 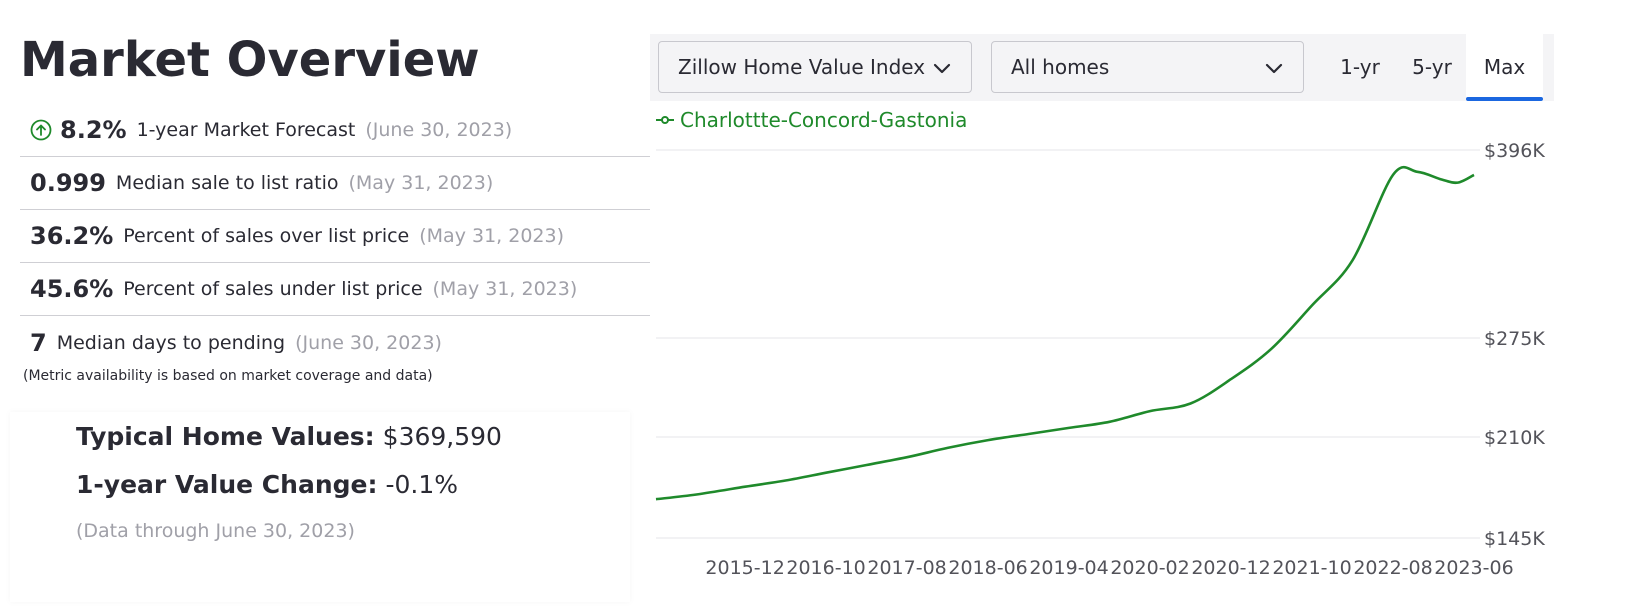 What do you see at coordinates (825, 568) in the screenshot?
I see `x-tick-label: 2016-10` at bounding box center [825, 568].